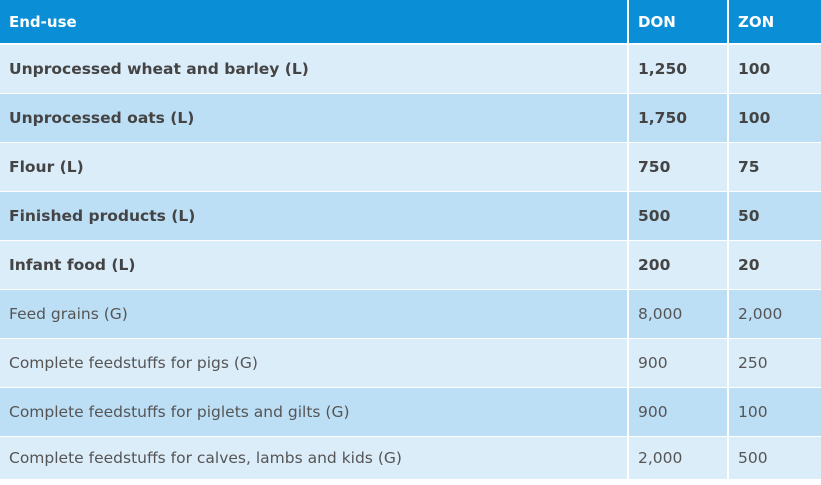  I want to click on table-row: Infant food (L) 200 20, so click(410, 265).